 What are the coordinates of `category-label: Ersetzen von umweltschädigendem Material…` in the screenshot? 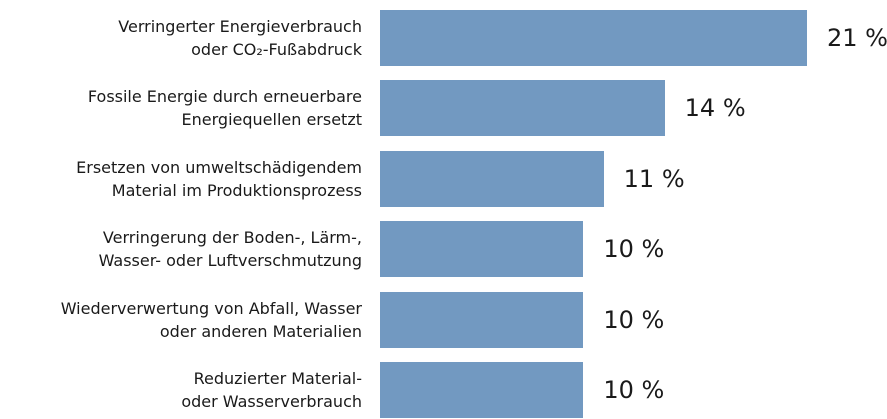 It's located at (219, 178).